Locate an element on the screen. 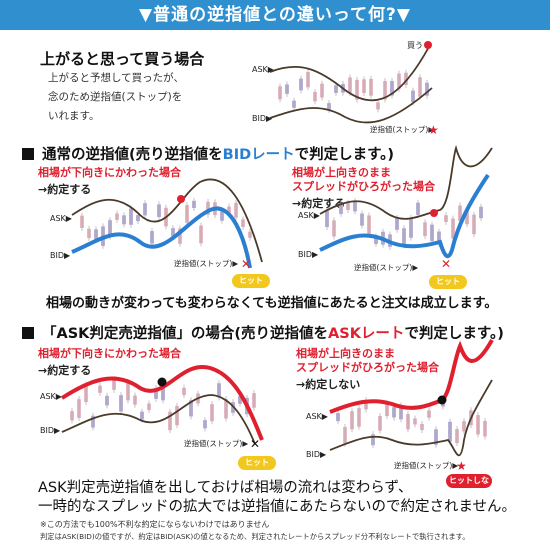 The height and width of the screenshot is (549, 550). s1-left-ask: ASK▶ is located at coordinates (61, 218).